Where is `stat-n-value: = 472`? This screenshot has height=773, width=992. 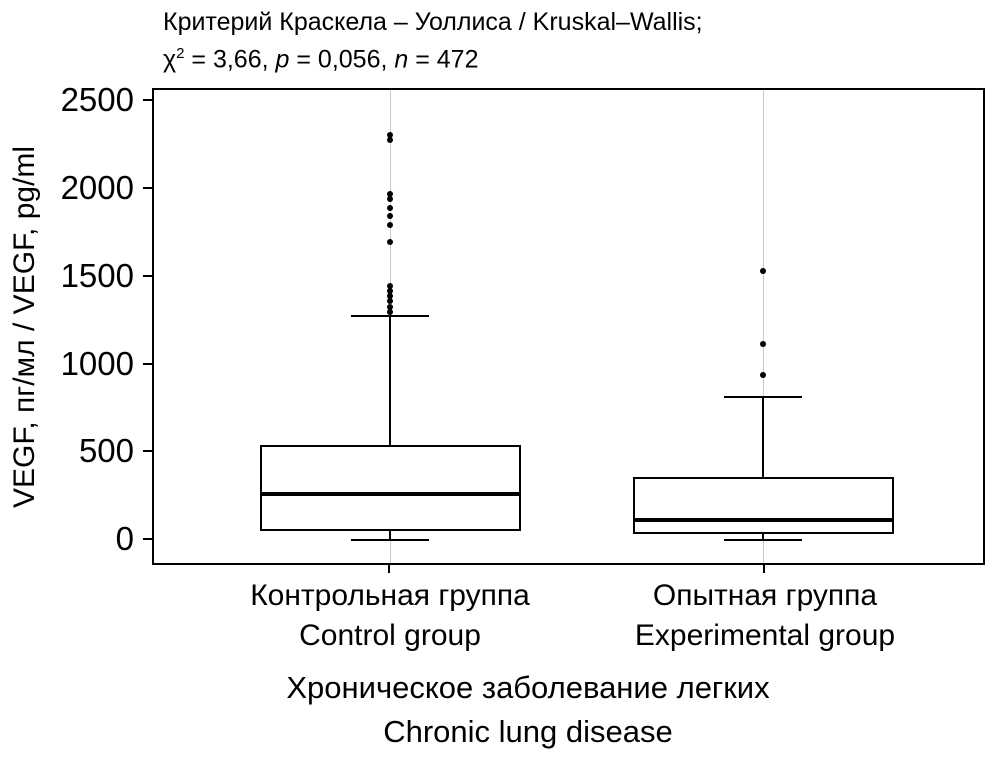
stat-n-value: = 472 is located at coordinates (443, 59).